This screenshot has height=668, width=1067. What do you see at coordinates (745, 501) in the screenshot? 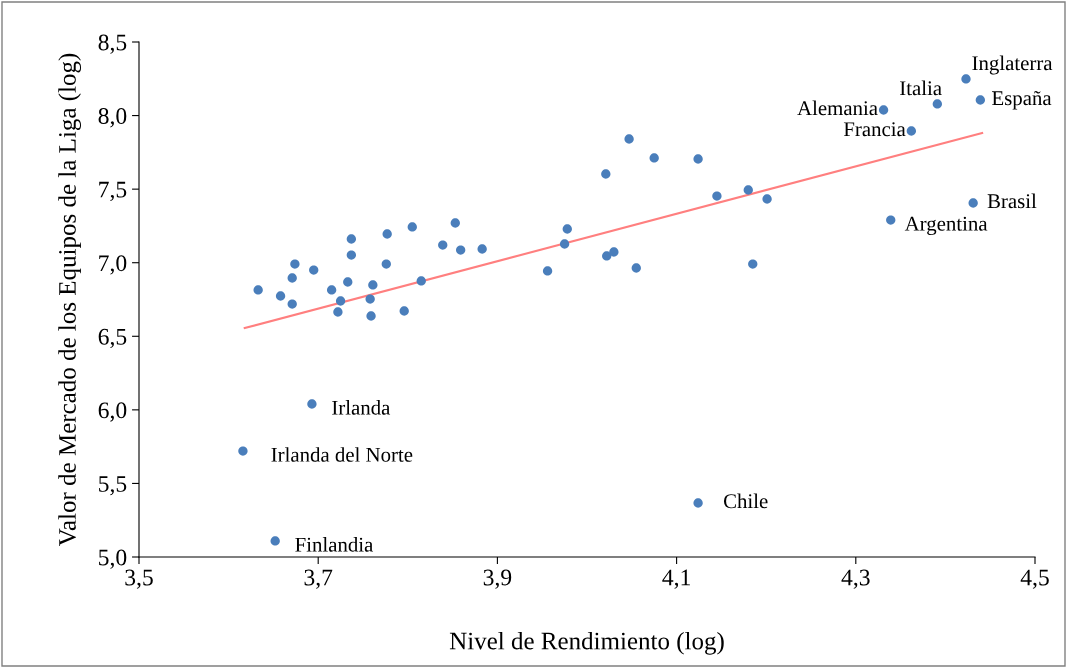
I see `annotation: Chile` at bounding box center [745, 501].